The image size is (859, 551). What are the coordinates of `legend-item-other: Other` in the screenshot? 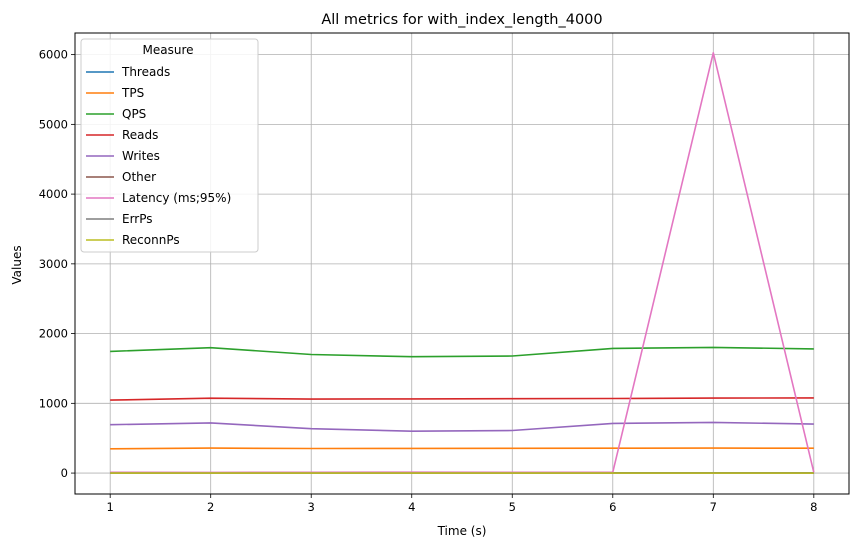 It's located at (121, 177).